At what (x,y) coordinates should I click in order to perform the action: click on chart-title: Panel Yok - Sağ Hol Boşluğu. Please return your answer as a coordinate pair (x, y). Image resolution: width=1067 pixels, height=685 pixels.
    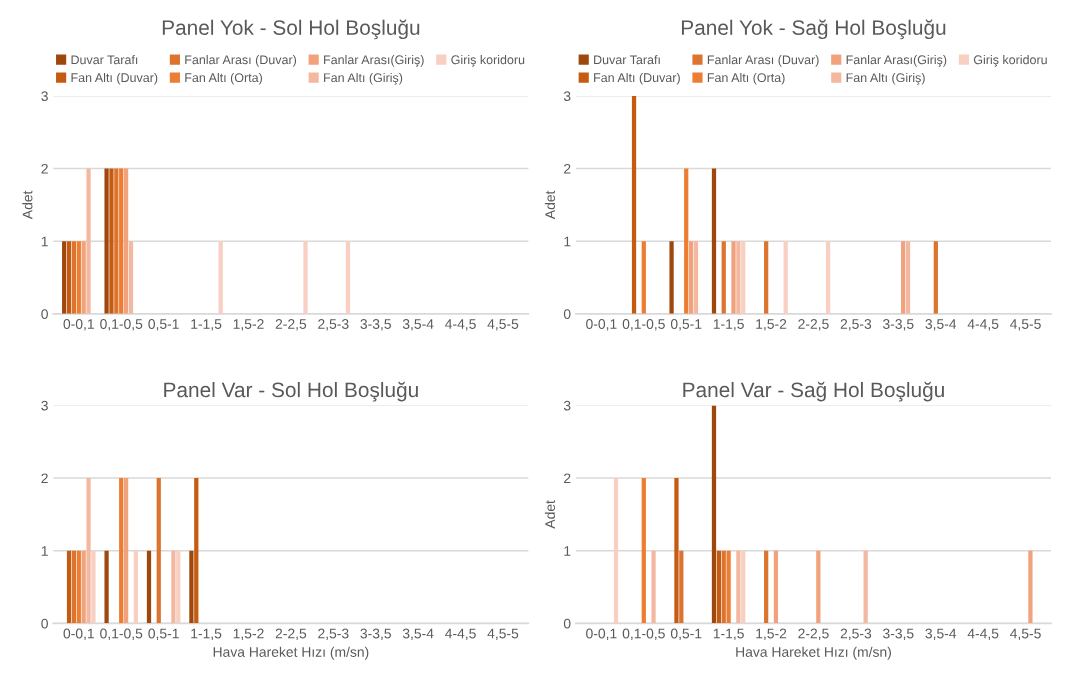
    Looking at the image, I should click on (813, 29).